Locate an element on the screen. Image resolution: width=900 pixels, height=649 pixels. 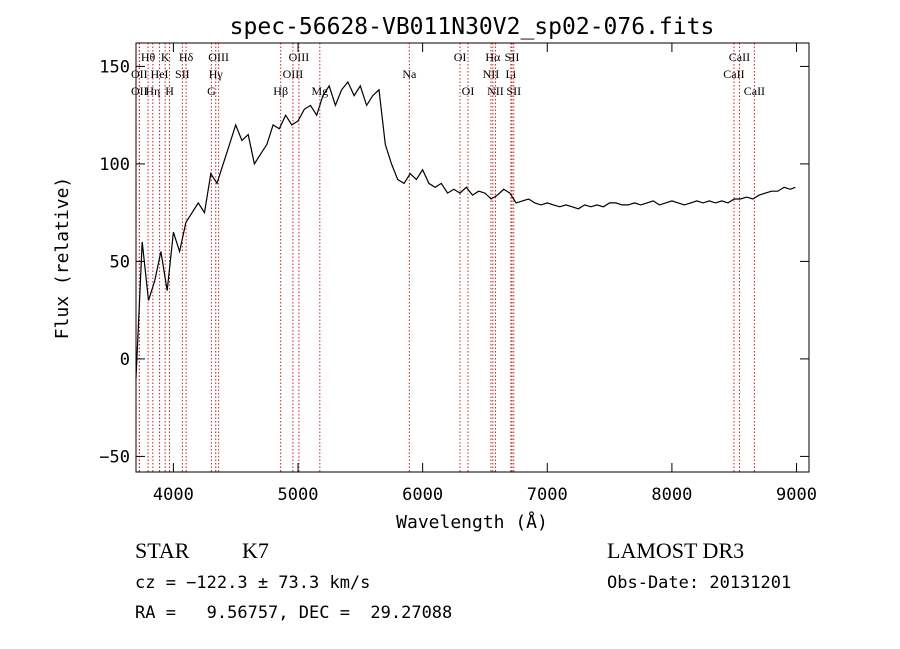
x-tick-label-2: 6000 is located at coordinates (422, 495).